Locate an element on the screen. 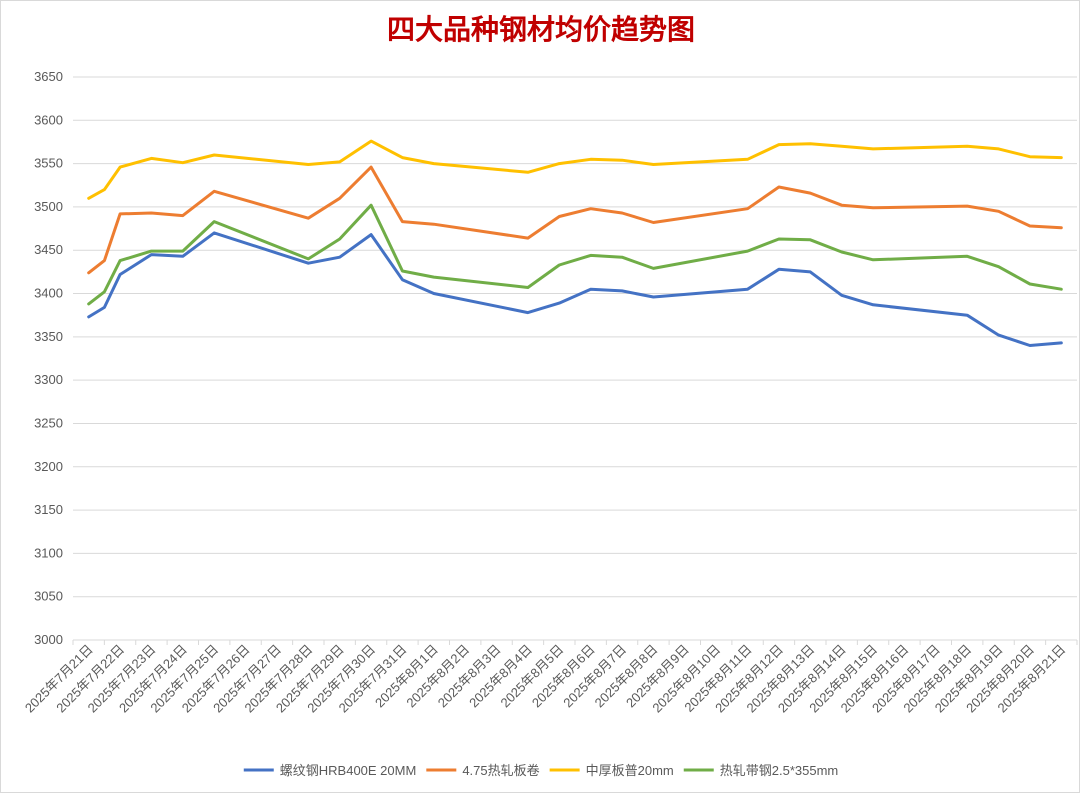 The width and height of the screenshot is (1080, 793). y-tick-label: 3550 is located at coordinates (48, 163).